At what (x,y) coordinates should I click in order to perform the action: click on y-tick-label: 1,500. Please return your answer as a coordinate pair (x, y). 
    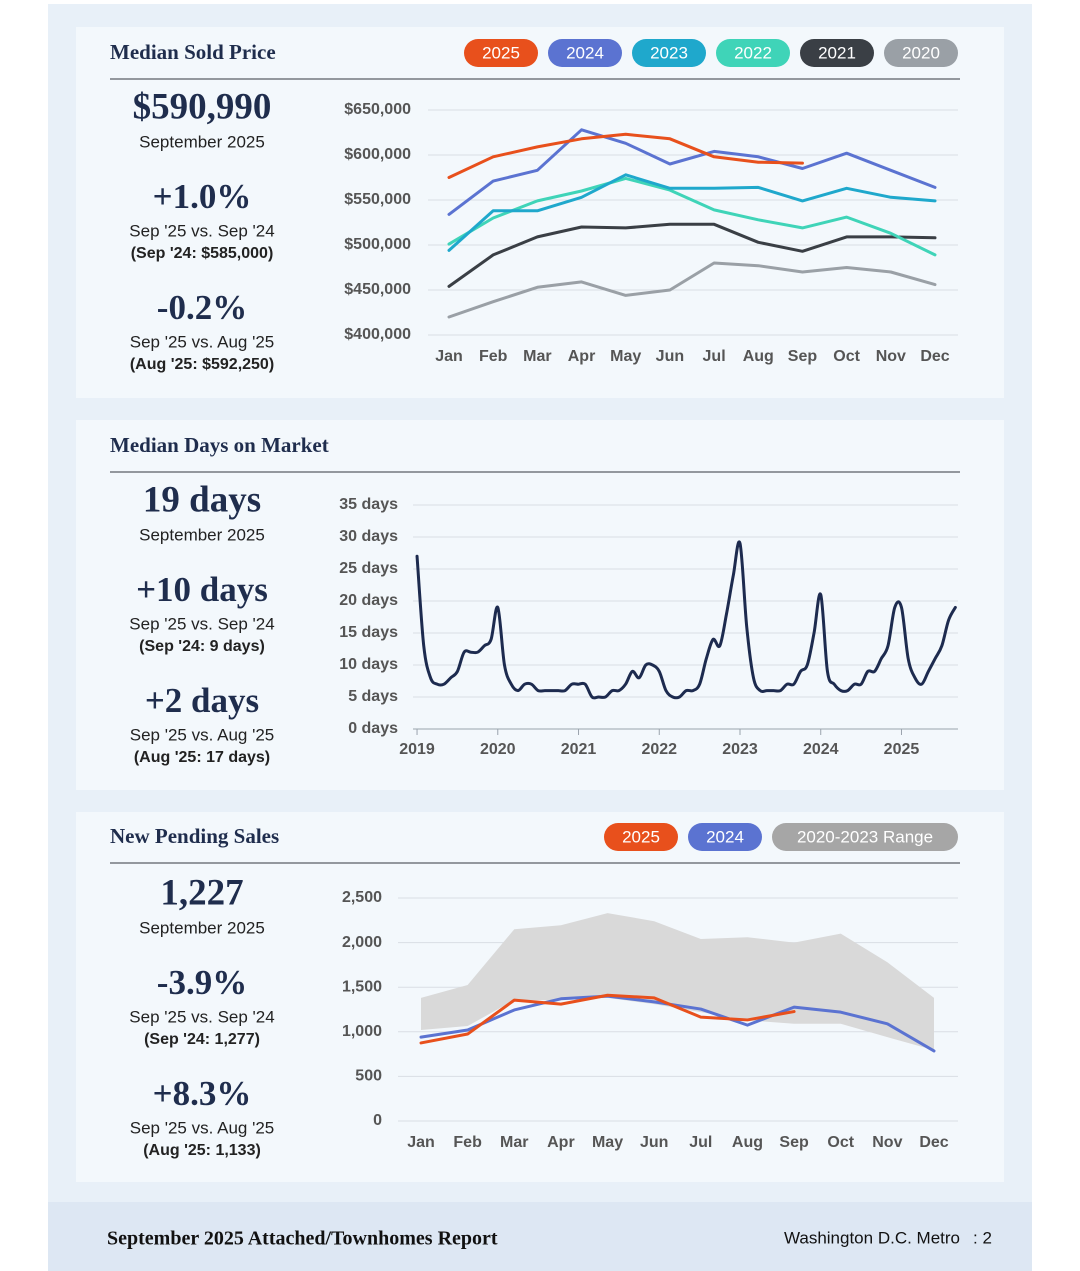
    Looking at the image, I should click on (362, 986).